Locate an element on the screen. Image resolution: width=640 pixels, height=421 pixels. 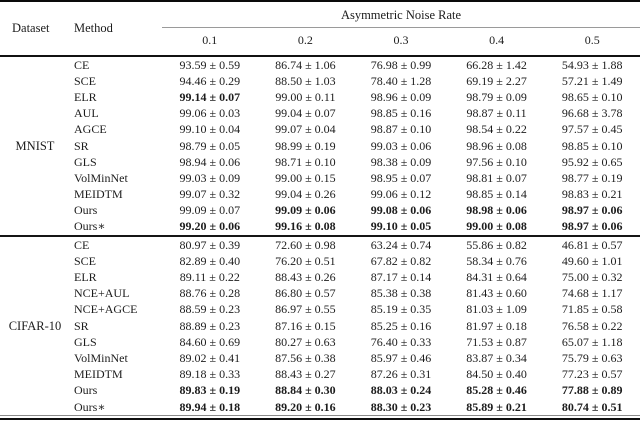
value-cell: 84.31 ± 0.64 is located at coordinates (496, 277).